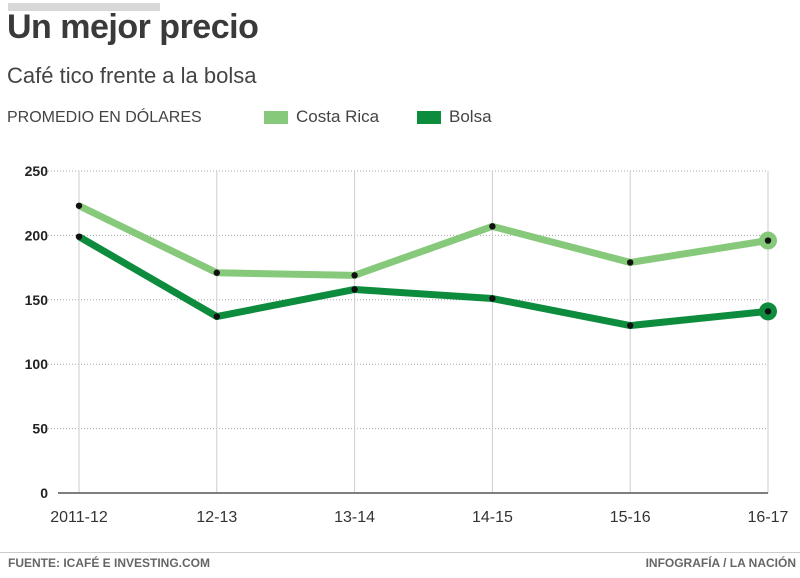 The width and height of the screenshot is (800, 578). I want to click on y-tick-label: 0, so click(44, 493).